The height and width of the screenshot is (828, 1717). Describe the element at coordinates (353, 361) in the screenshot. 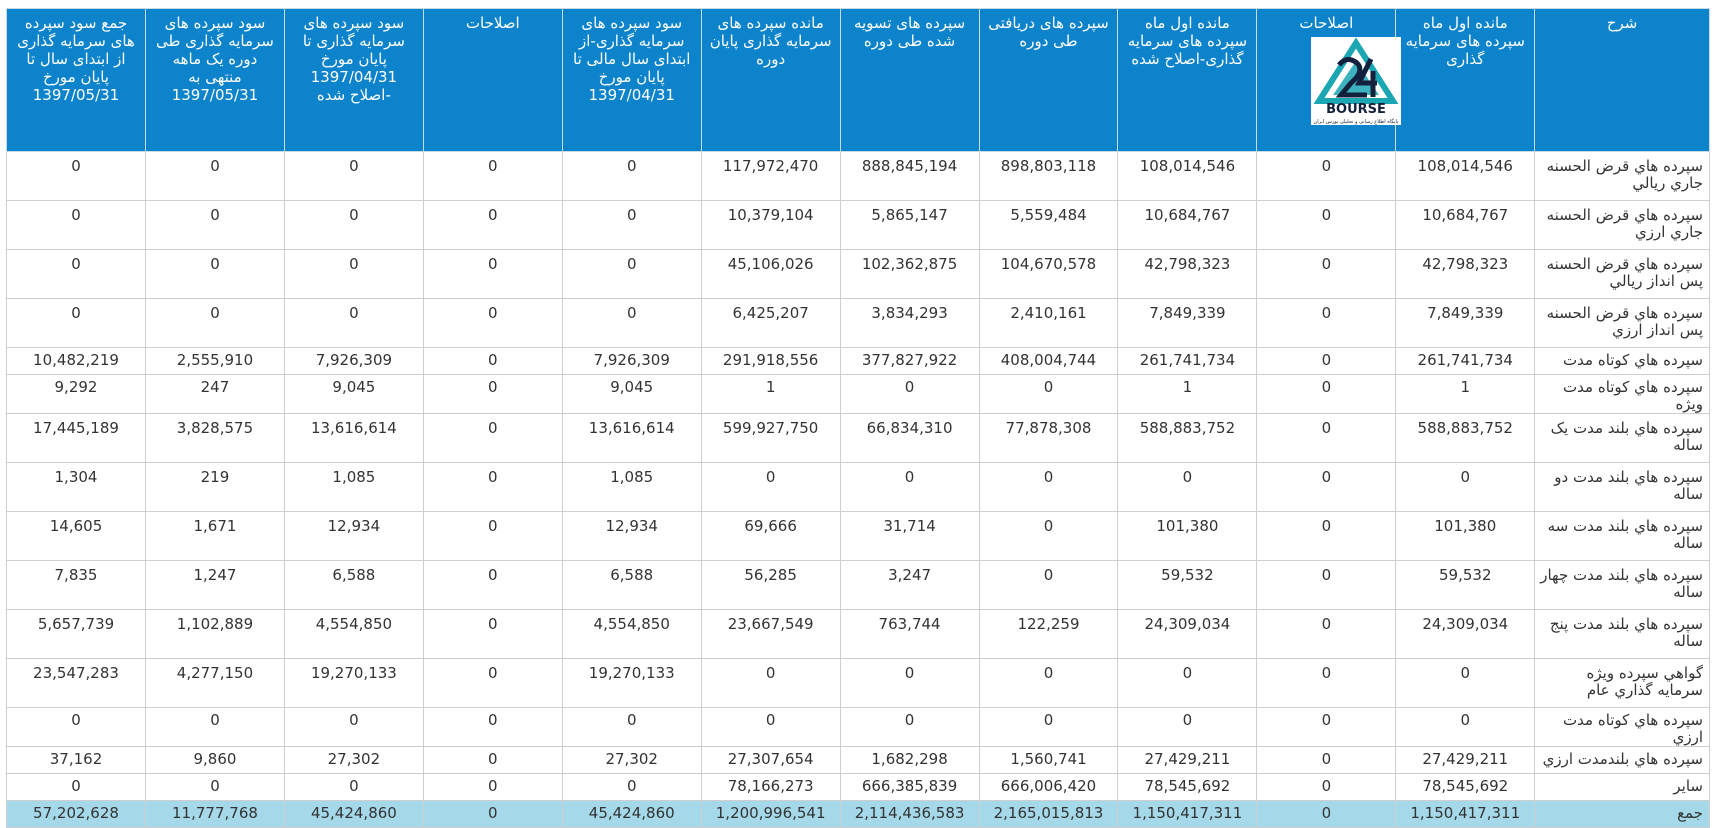

I see `row-value-cell: 7,926,309` at that location.